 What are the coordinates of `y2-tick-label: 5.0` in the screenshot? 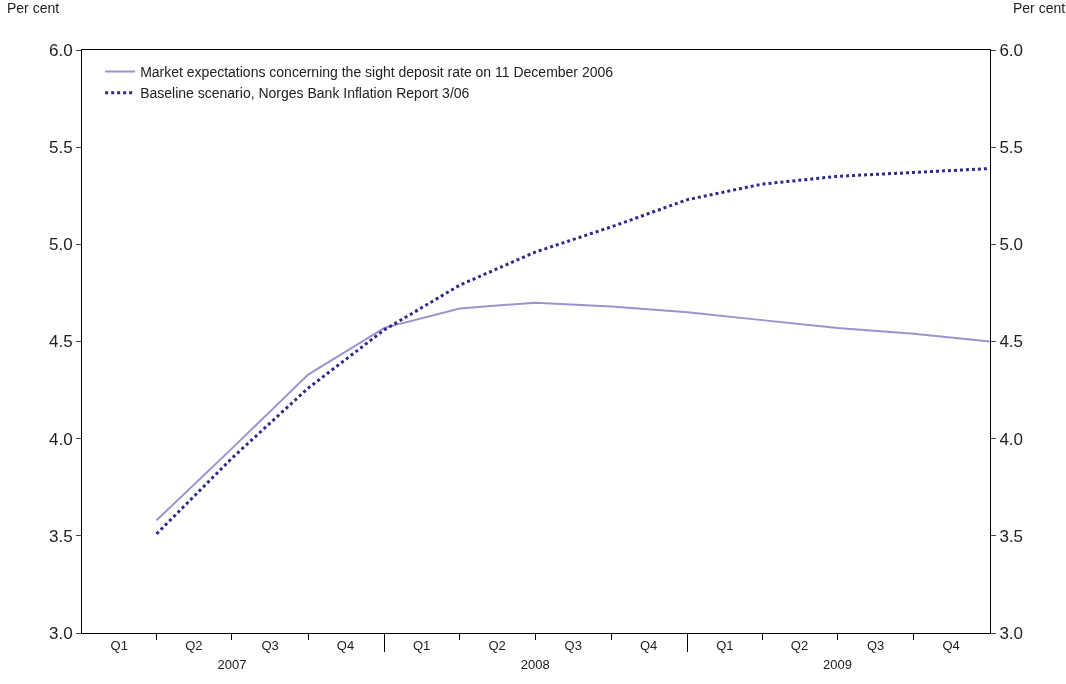 It's located at (1011, 245).